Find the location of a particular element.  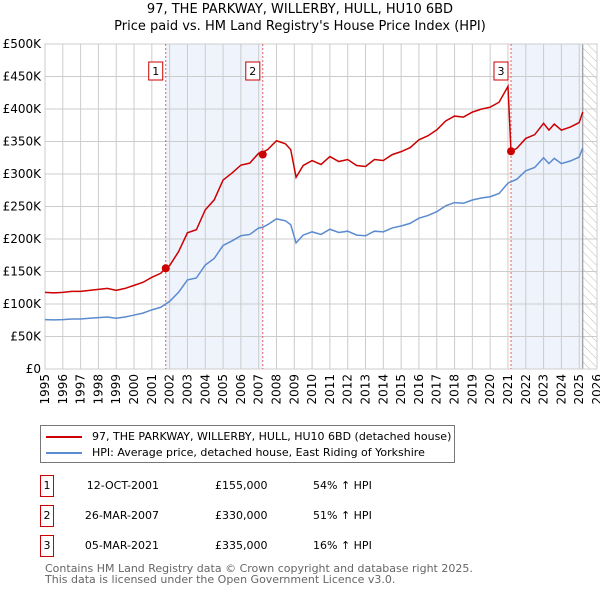

sale-row: 3 05-MAR-2021 £335,000 16% ↑ HPI is located at coordinates (240, 546).